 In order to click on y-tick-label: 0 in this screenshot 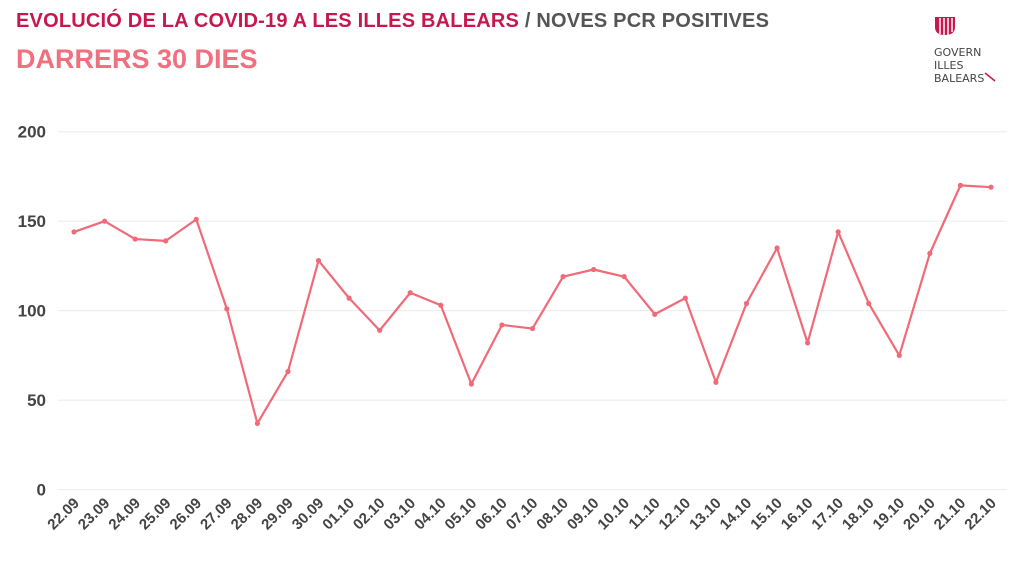, I will do `click(41, 490)`.